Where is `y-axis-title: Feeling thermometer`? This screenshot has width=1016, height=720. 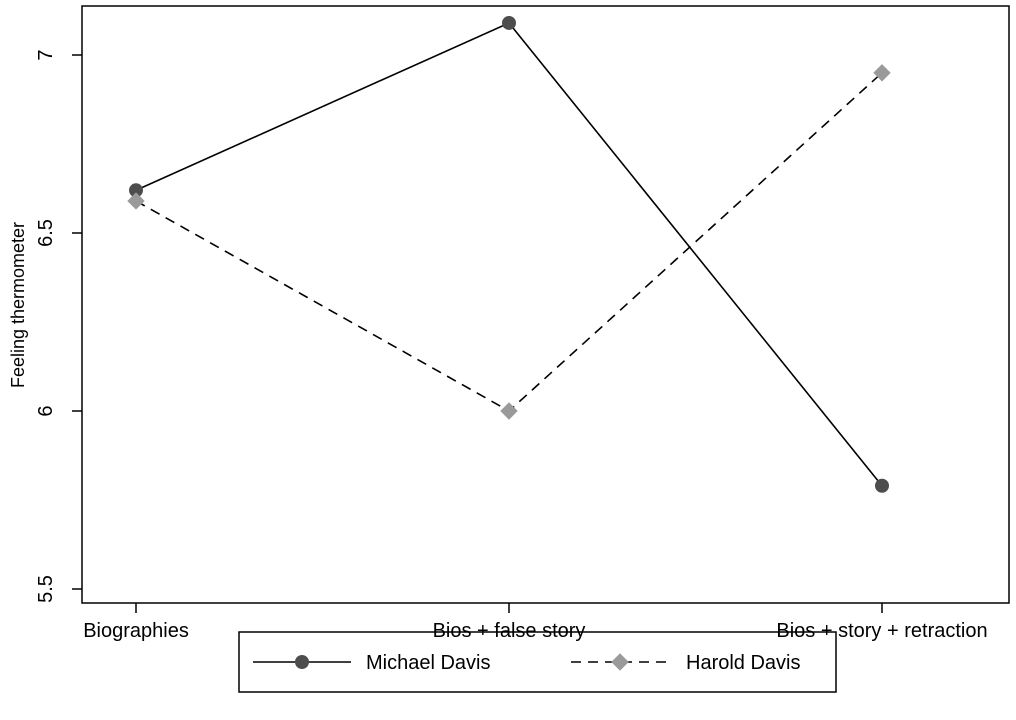
y-axis-title: Feeling thermometer is located at coordinates (18, 305).